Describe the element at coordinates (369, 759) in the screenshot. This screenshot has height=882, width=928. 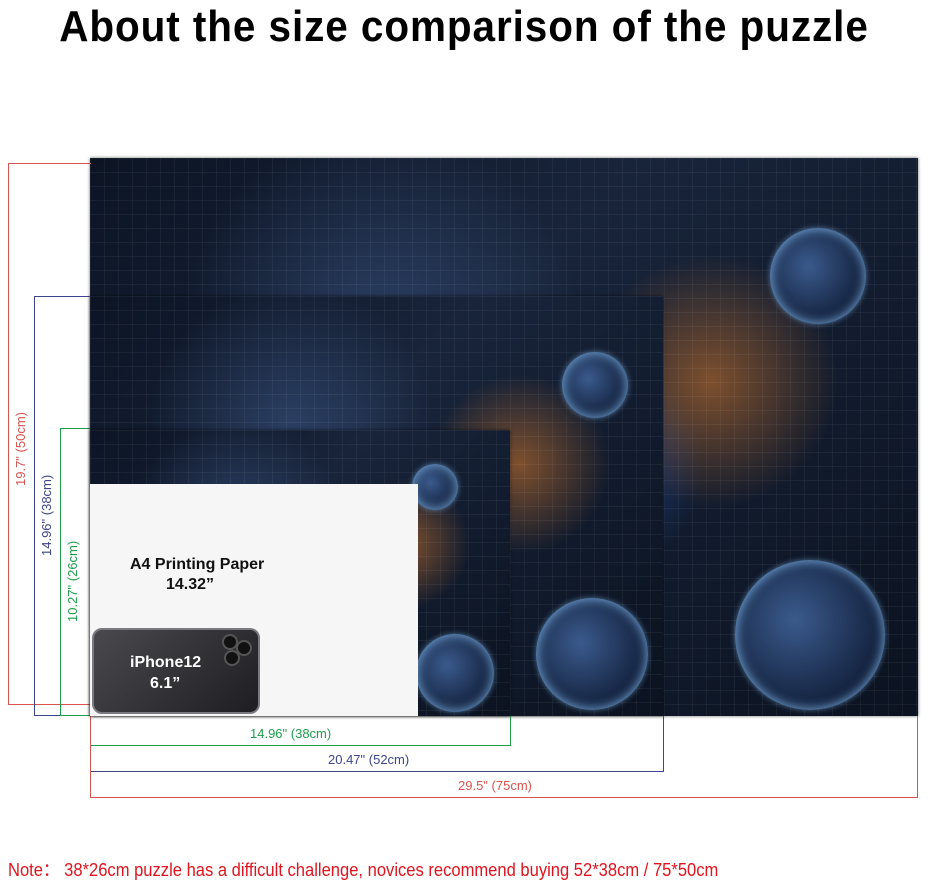
I see `medium-width-label: 20.47" (52cm)` at that location.